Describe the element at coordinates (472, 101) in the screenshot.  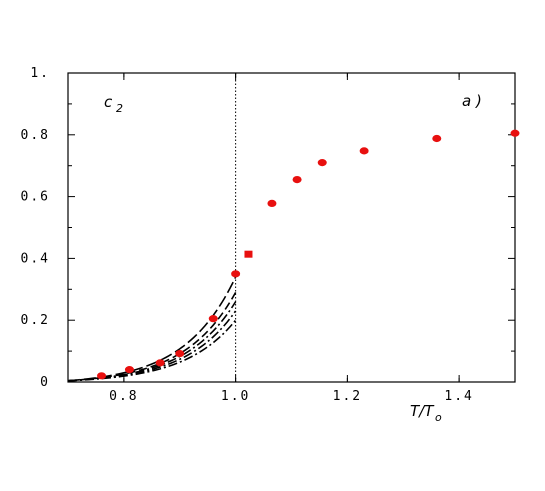
I see `panel-label: a )` at that location.